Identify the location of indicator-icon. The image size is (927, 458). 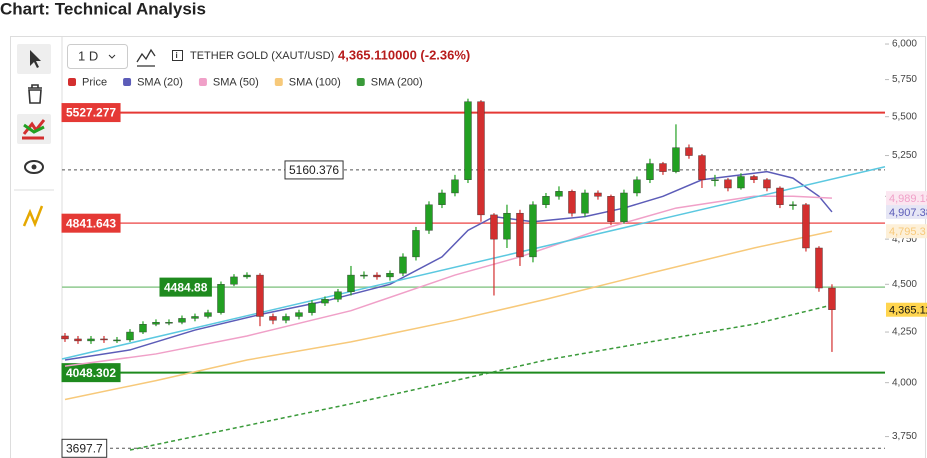
(146, 57).